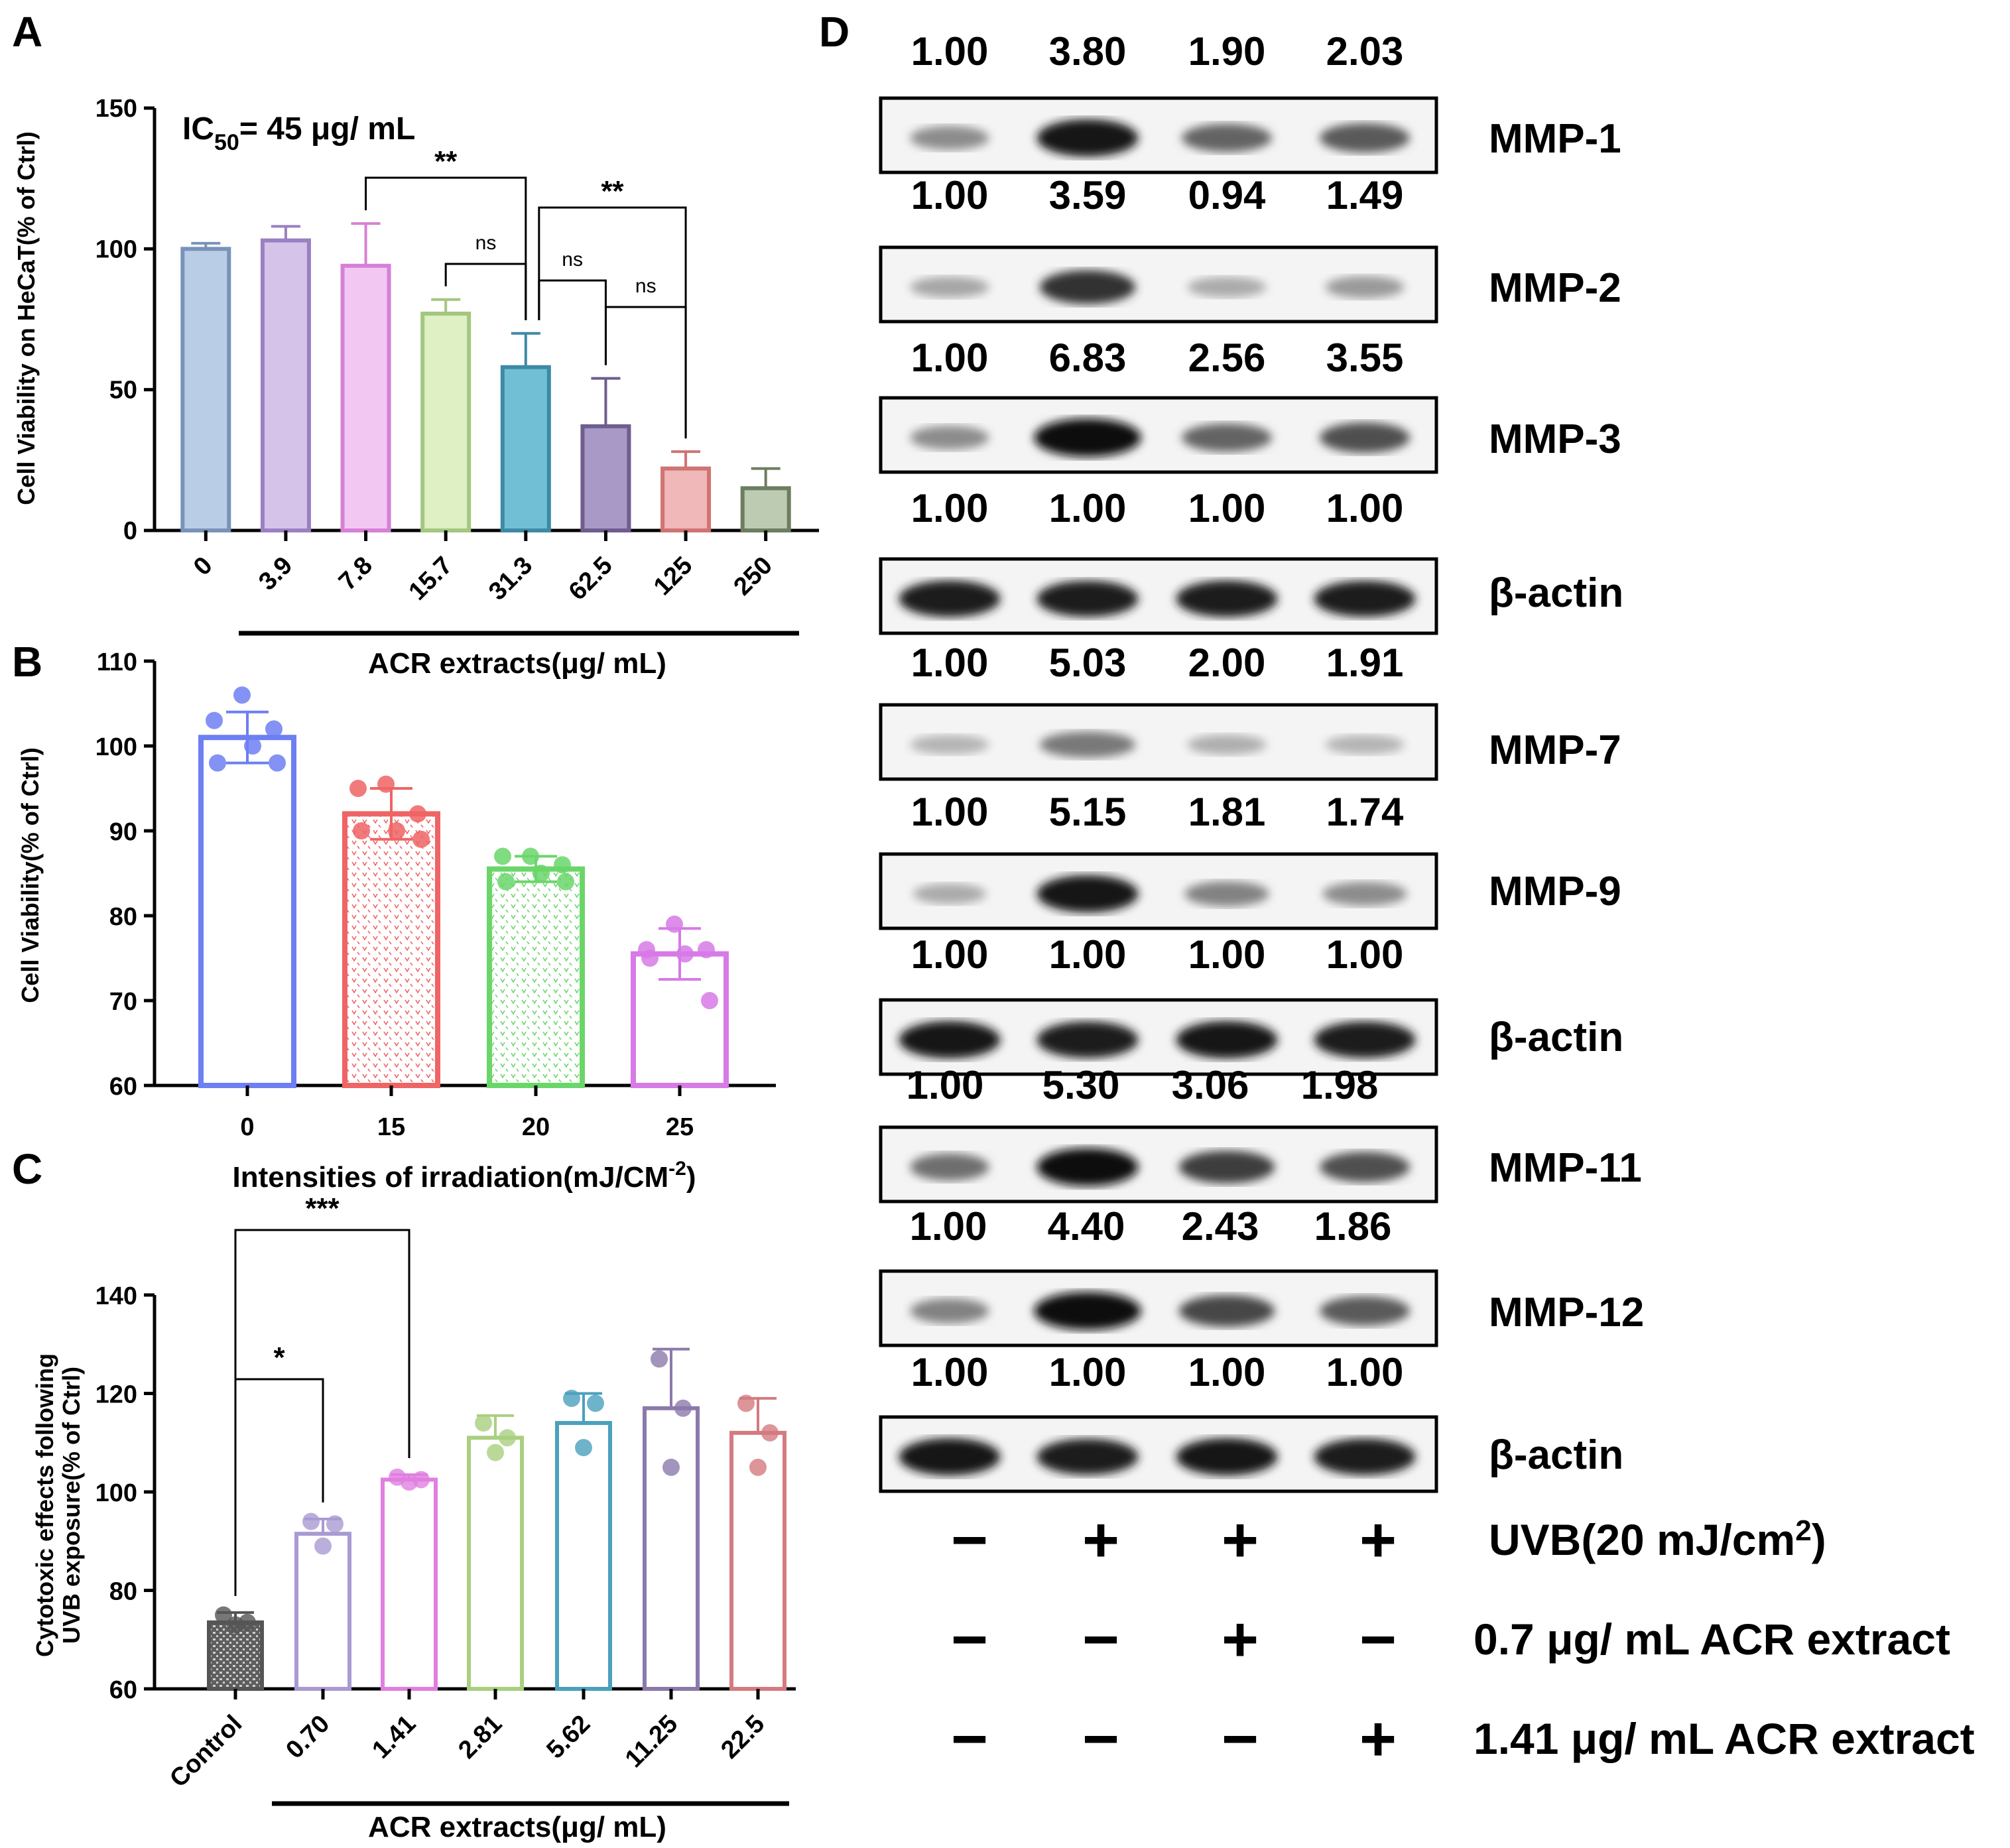 This screenshot has height=1848, width=2010. What do you see at coordinates (1250, 711) in the screenshot?
I see `blot-row-5: 1.00 5.03 2.00 1.91 MMP-7` at bounding box center [1250, 711].